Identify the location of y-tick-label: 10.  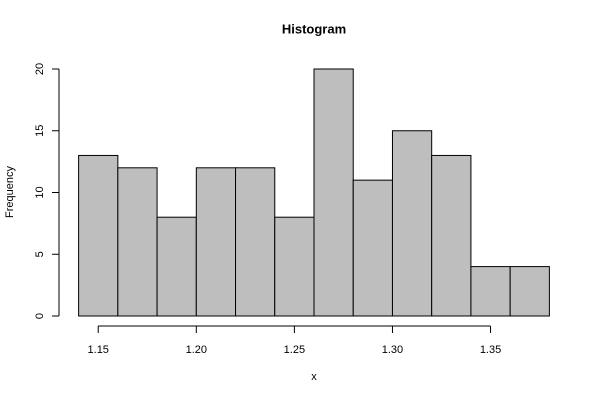
(40, 192).